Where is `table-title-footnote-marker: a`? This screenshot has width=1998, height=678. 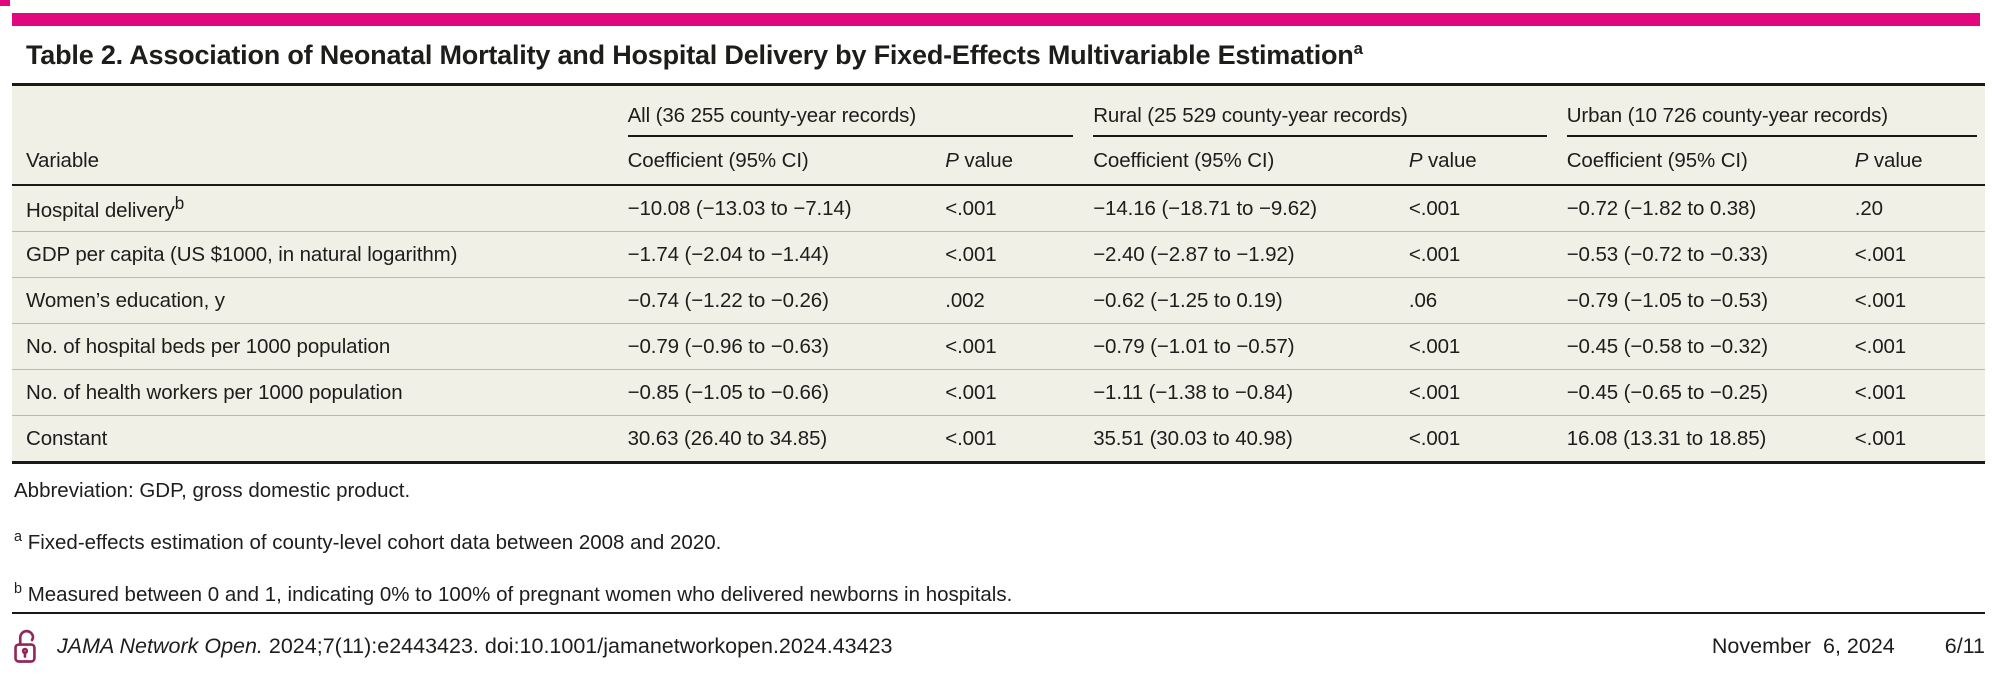 table-title-footnote-marker: a is located at coordinates (1358, 48).